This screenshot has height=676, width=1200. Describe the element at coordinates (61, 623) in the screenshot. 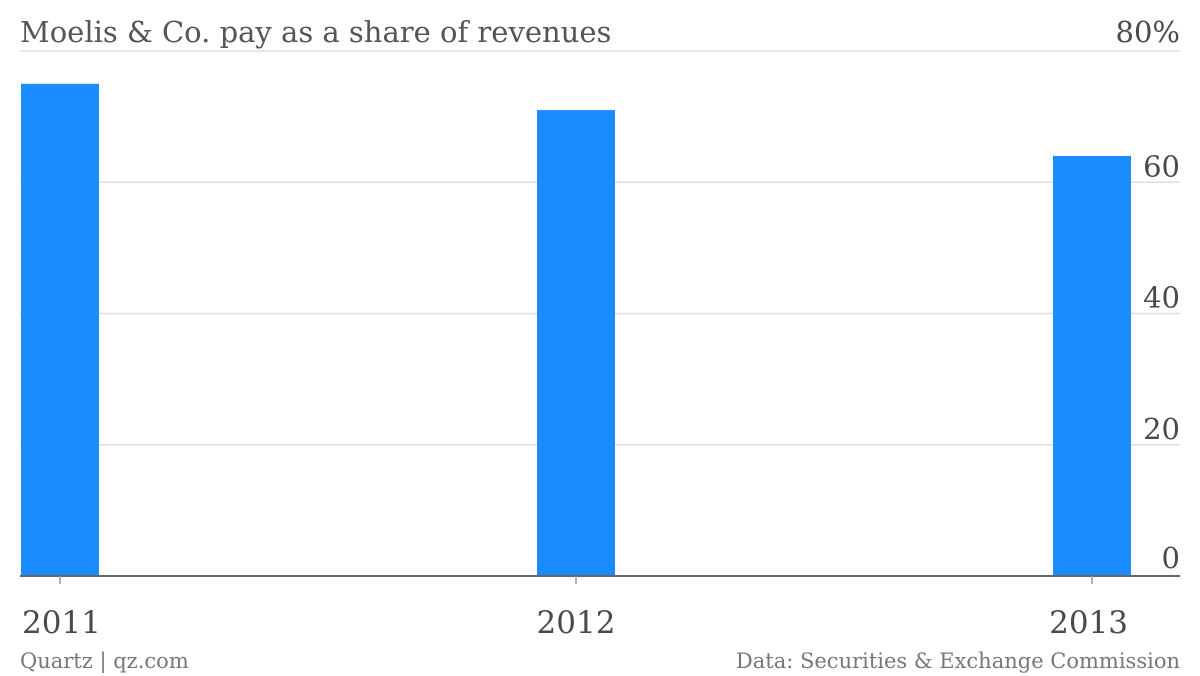

I see `x-tick-label: 2011` at that location.